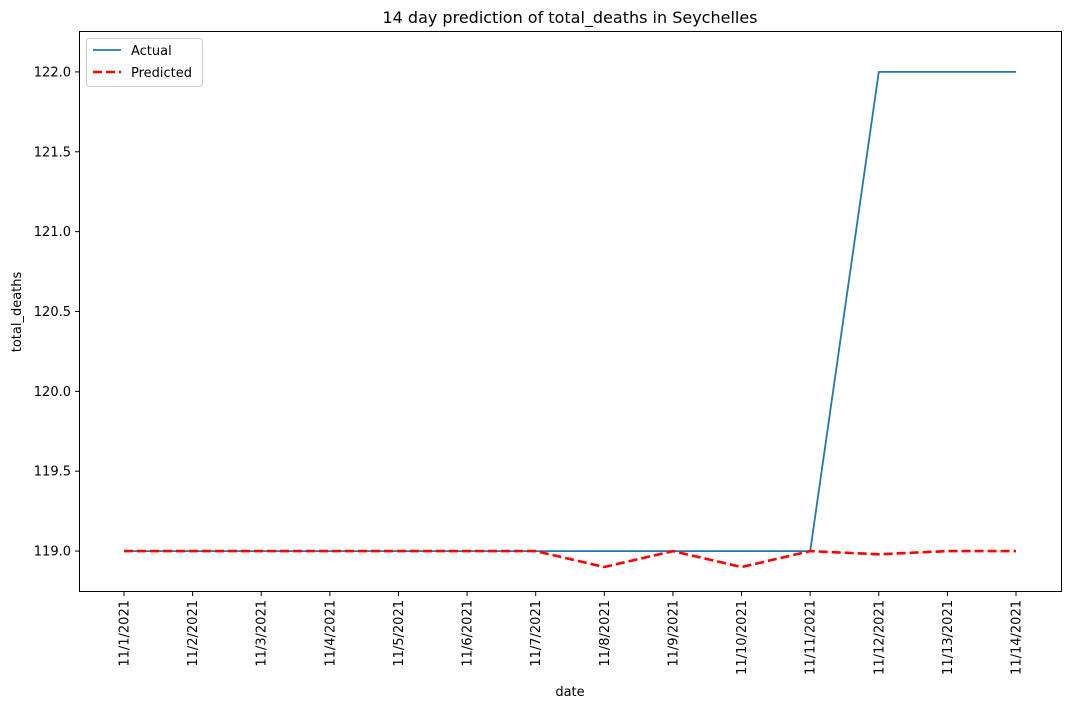  What do you see at coordinates (879, 637) in the screenshot?
I see `x-tick-label: 11/12/2021` at bounding box center [879, 637].